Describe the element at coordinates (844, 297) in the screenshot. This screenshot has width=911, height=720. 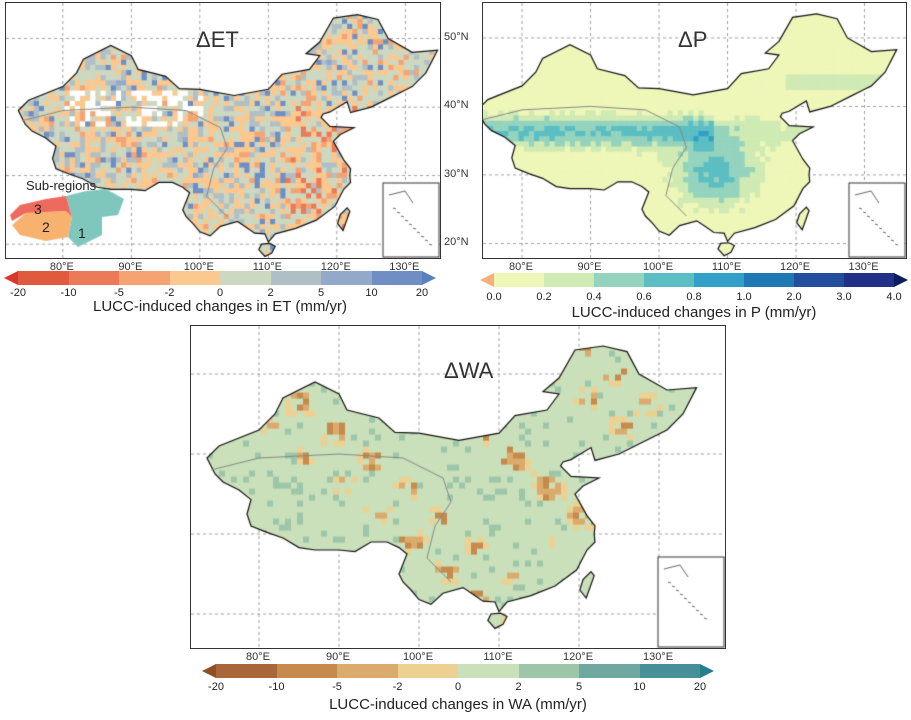
I see `colorbar-tick-label: 3.0` at that location.